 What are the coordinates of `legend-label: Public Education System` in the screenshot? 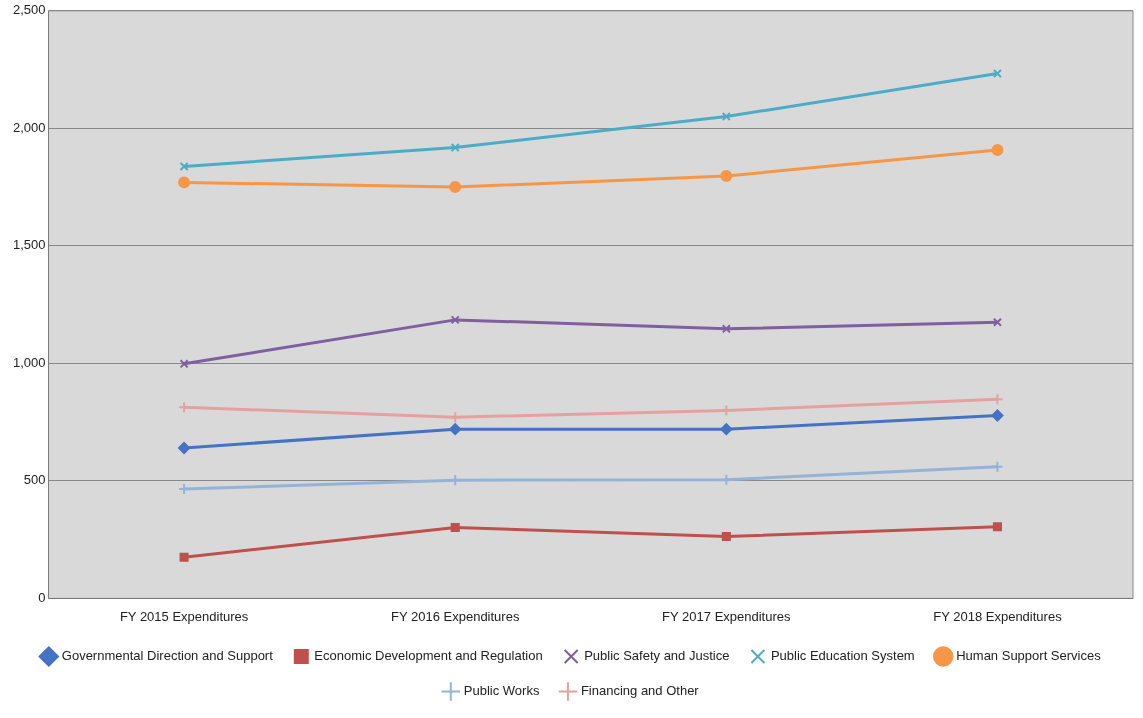 It's located at (842, 656).